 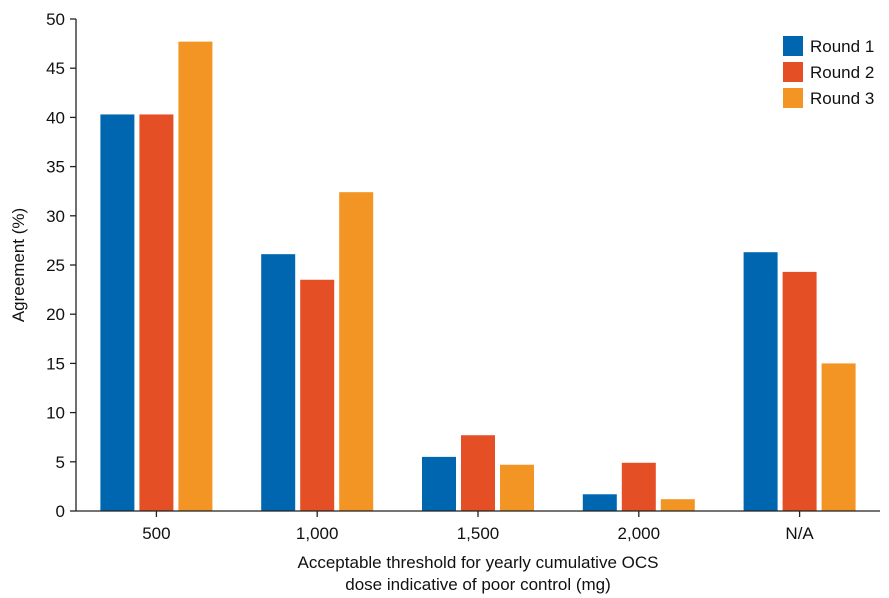 What do you see at coordinates (55, 68) in the screenshot?
I see `y-tick-label: 45` at bounding box center [55, 68].